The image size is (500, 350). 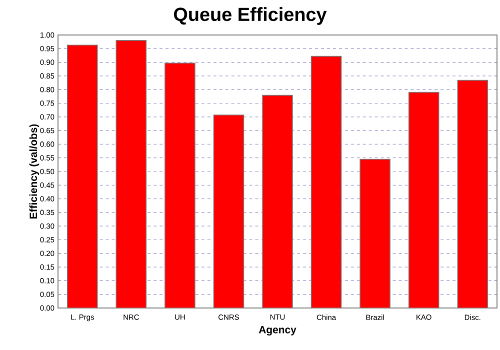 What do you see at coordinates (277, 331) in the screenshot?
I see `x-axis-title: Agency` at bounding box center [277, 331].